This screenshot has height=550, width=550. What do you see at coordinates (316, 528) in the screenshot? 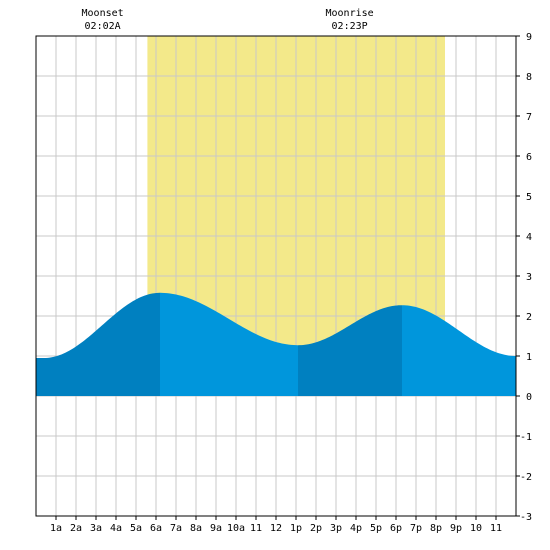
I see `x-tick-label: 2p` at bounding box center [316, 528].